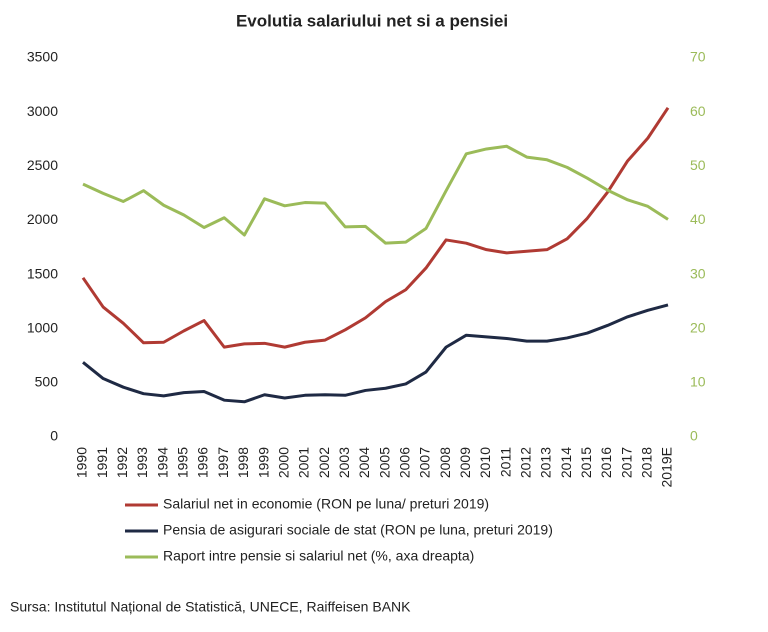 The height and width of the screenshot is (632, 768). I want to click on y2-tick-label: 40, so click(698, 219).